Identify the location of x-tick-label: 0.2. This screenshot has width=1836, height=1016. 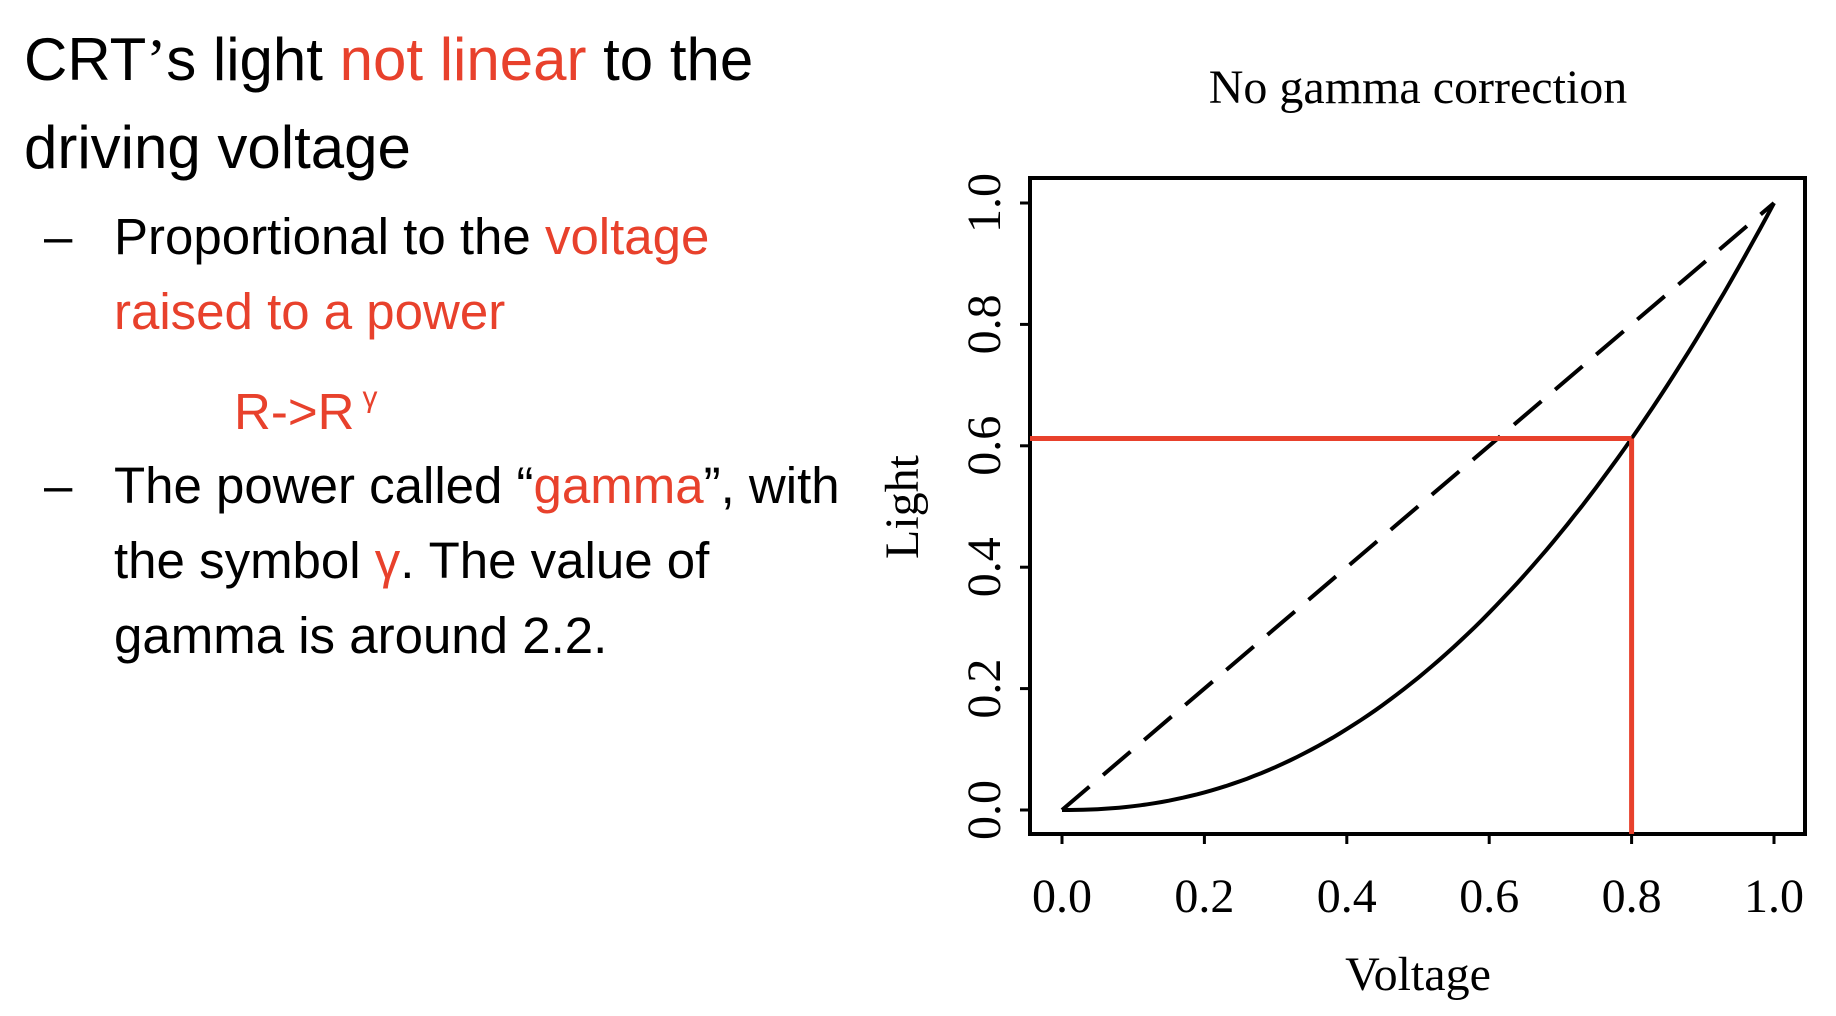
(1204, 896).